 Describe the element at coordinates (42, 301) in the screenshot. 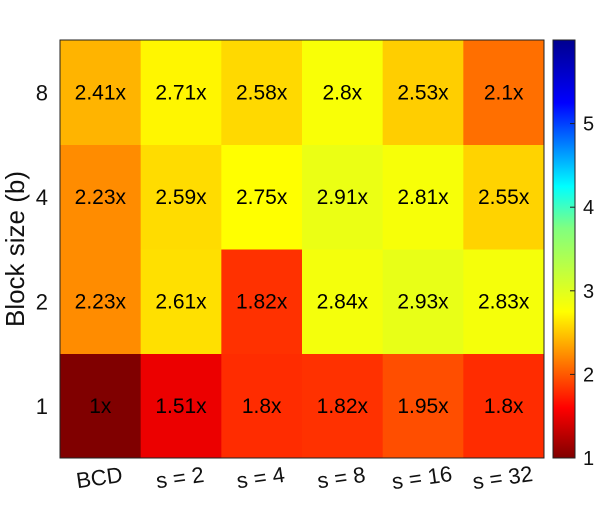

I see `y-tick-label: 2` at that location.